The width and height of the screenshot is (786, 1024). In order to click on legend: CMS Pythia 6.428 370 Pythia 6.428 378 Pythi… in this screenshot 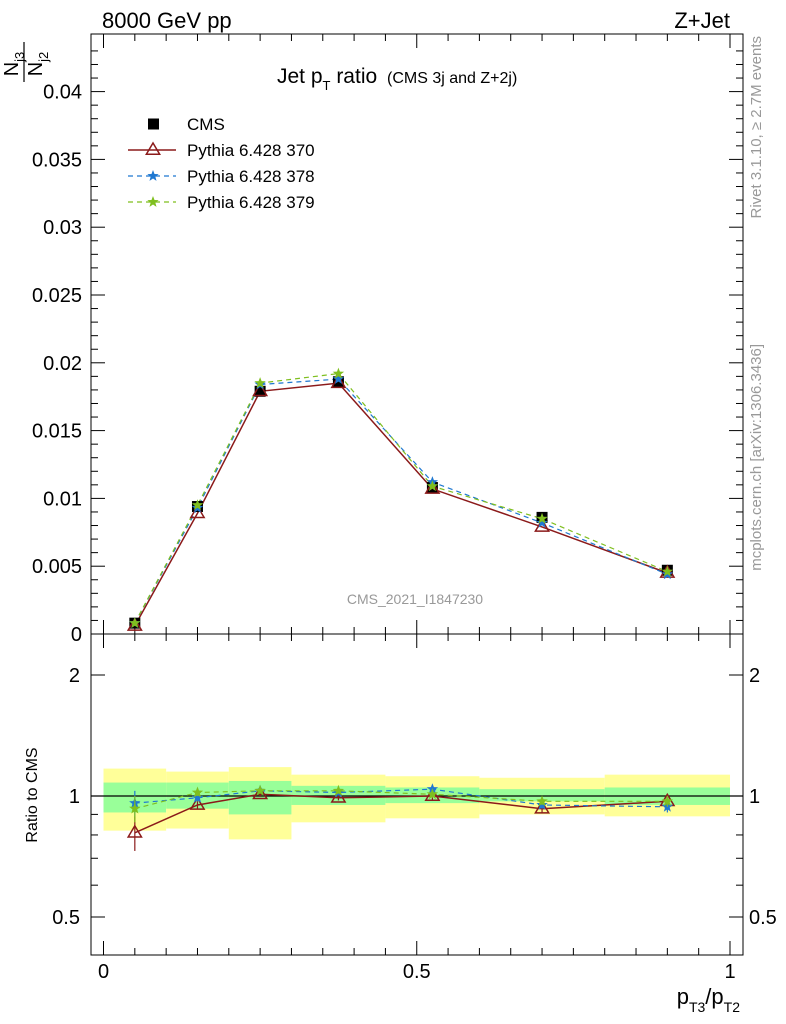, I will do `click(221, 163)`.